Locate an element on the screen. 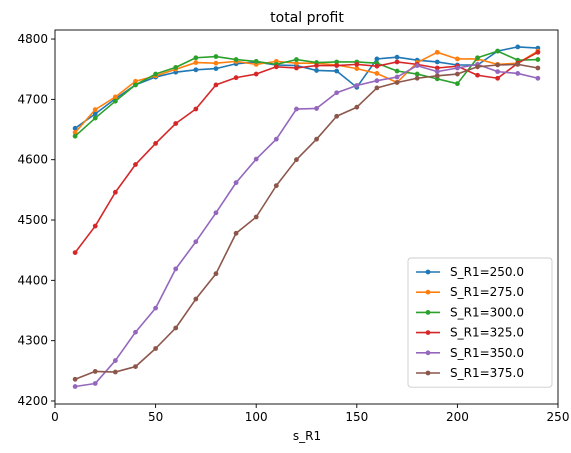  legend-item: S_R1=375.0 is located at coordinates (470, 373).